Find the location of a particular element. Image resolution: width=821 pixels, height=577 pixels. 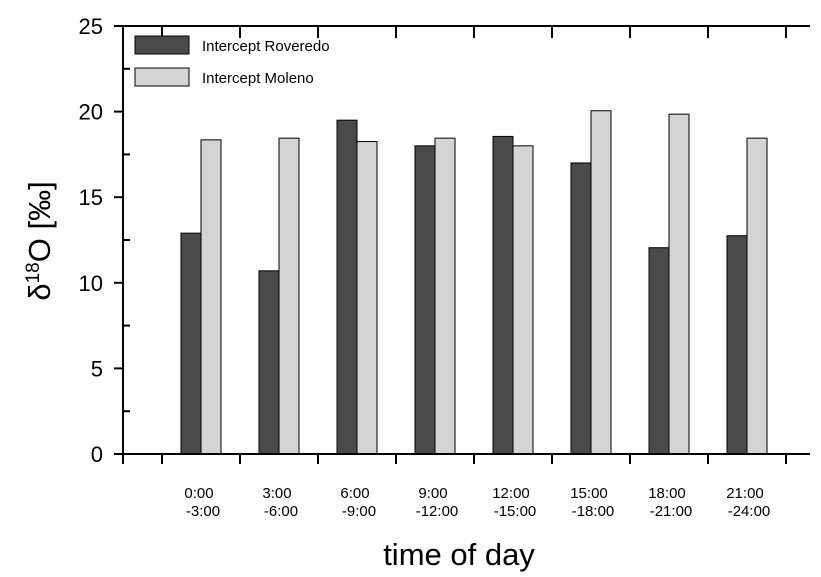

y-tick-label: 10 is located at coordinates (91, 283).